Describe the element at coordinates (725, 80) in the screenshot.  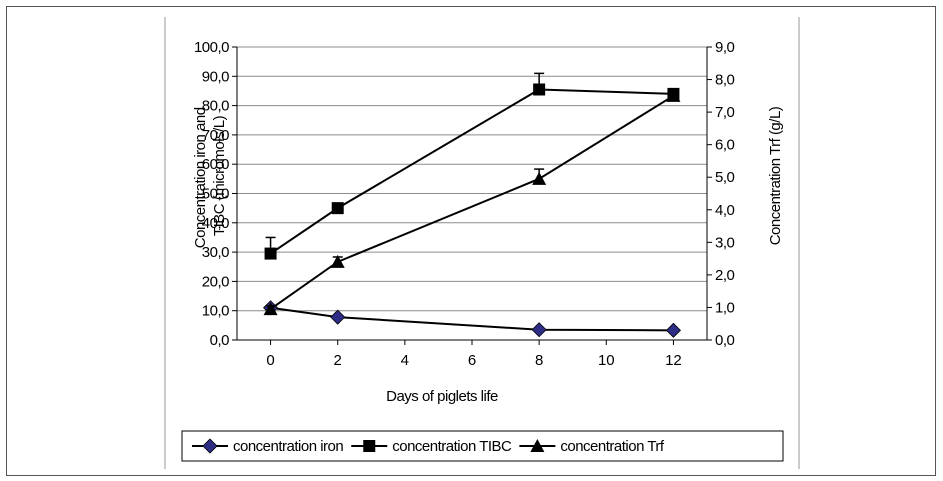
I see `y-right-tick-label: 8,0` at that location.